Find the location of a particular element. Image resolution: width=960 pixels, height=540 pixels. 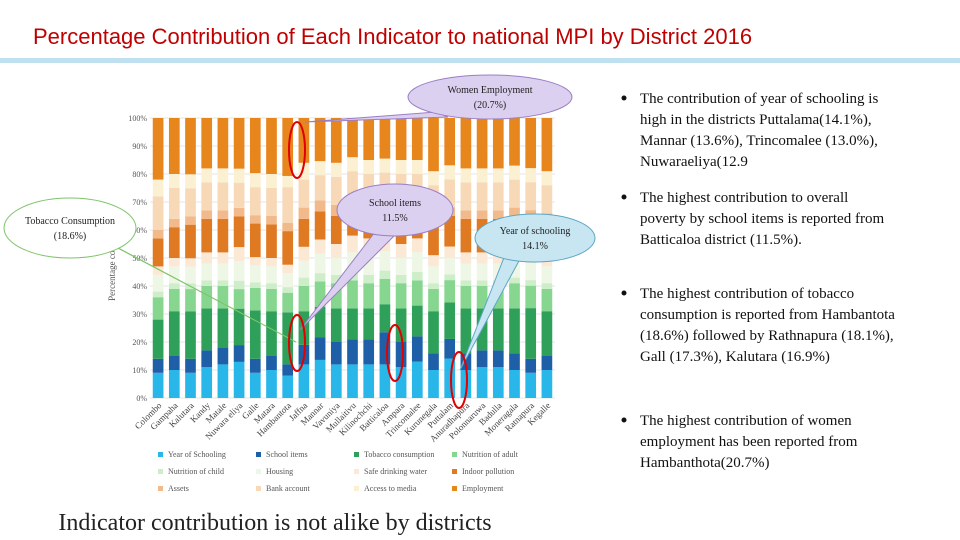

y-tick-label: 10% is located at coordinates (139, 370).